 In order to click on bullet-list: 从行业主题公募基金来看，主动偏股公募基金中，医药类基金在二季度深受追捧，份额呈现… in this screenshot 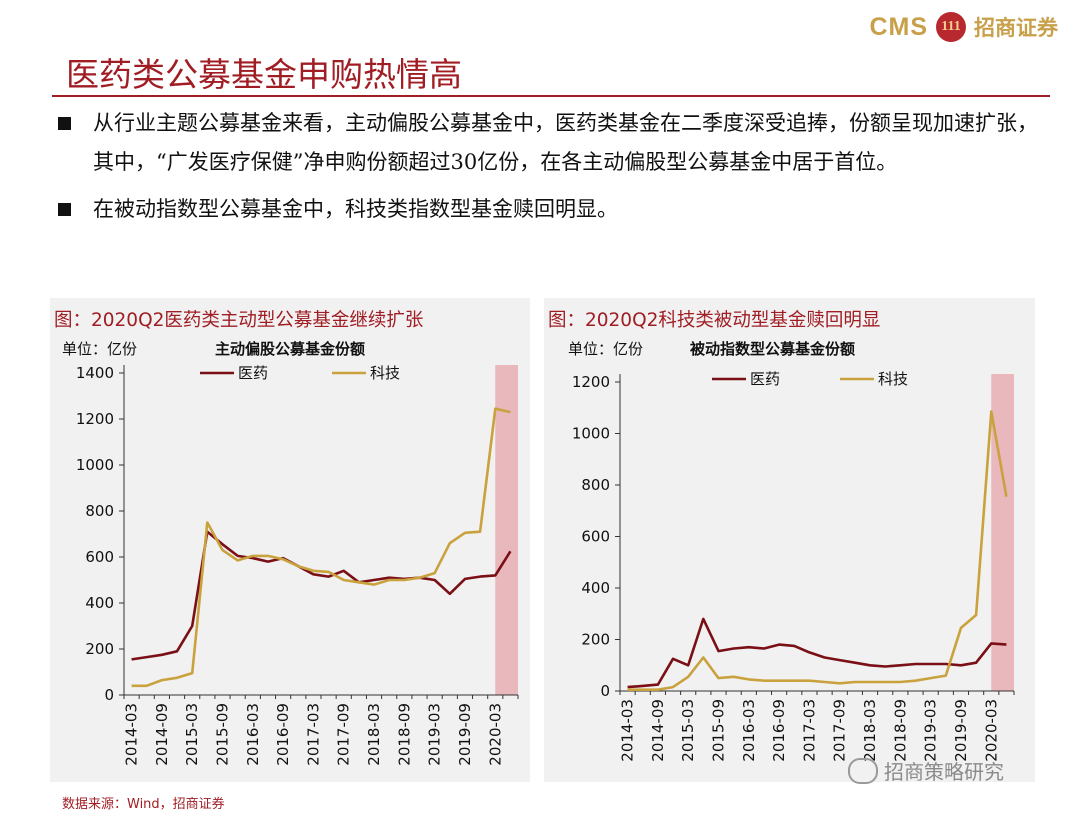, I will do `click(553, 170)`.